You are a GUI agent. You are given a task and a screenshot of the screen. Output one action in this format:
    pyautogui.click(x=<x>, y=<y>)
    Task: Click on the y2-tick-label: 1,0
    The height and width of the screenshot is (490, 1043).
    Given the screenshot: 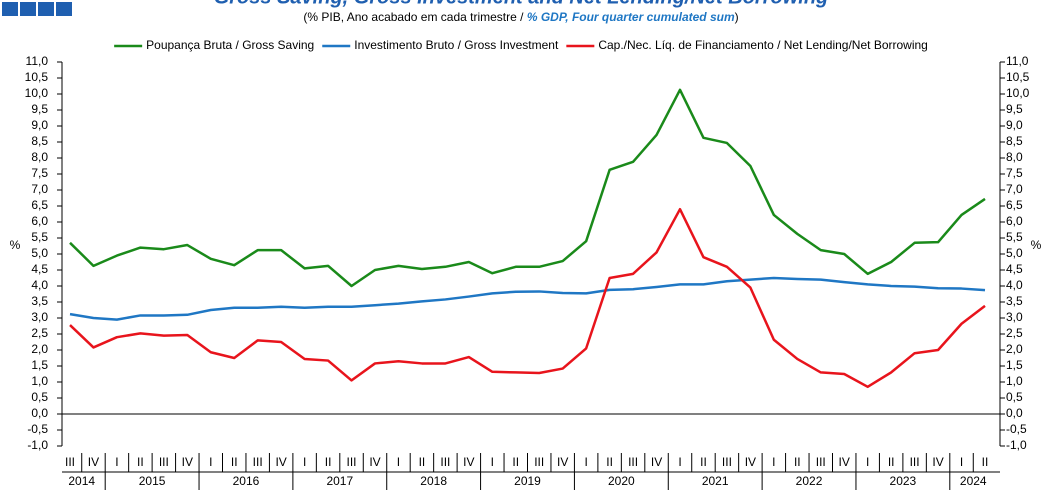 What is the action you would take?
    pyautogui.click(x=1014, y=381)
    